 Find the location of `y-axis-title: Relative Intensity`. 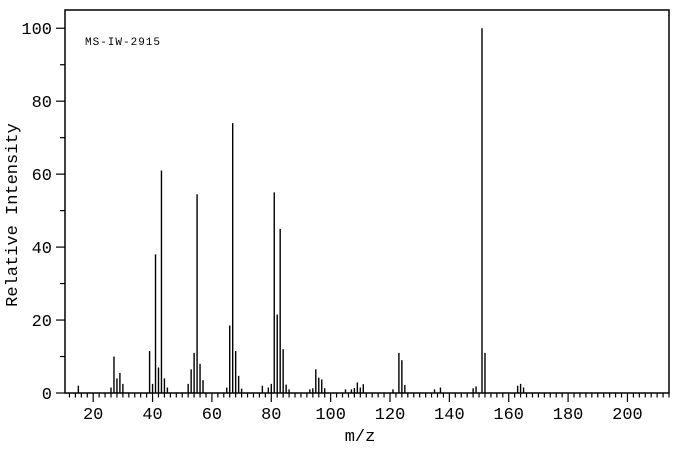

y-axis-title: Relative Intensity is located at coordinates (13, 215).